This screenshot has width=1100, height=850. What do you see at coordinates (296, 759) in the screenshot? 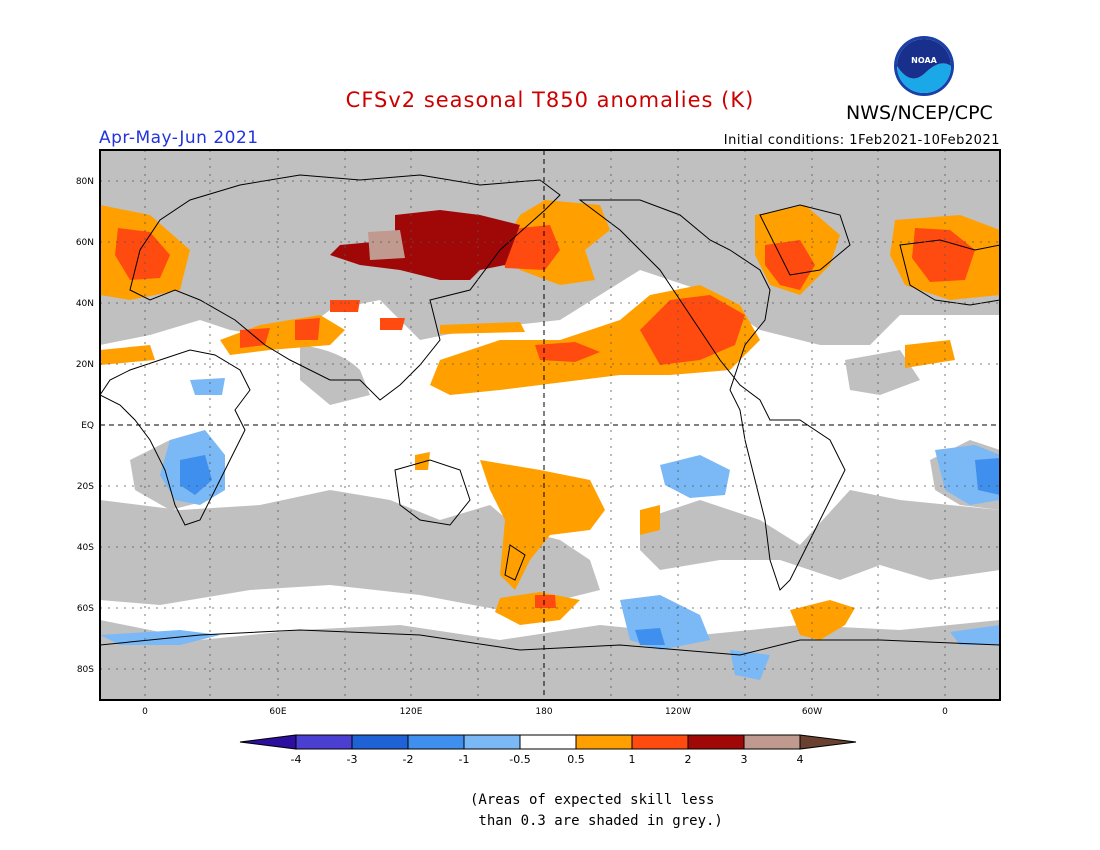
I see `colorbar-tick-label: -4` at bounding box center [296, 759].